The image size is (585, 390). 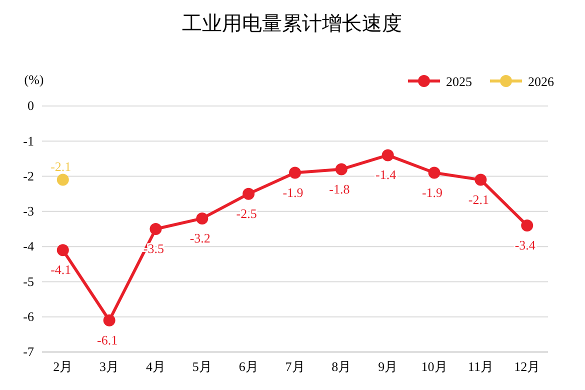 I want to click on y-tick-label: -2, so click(x=28, y=176).